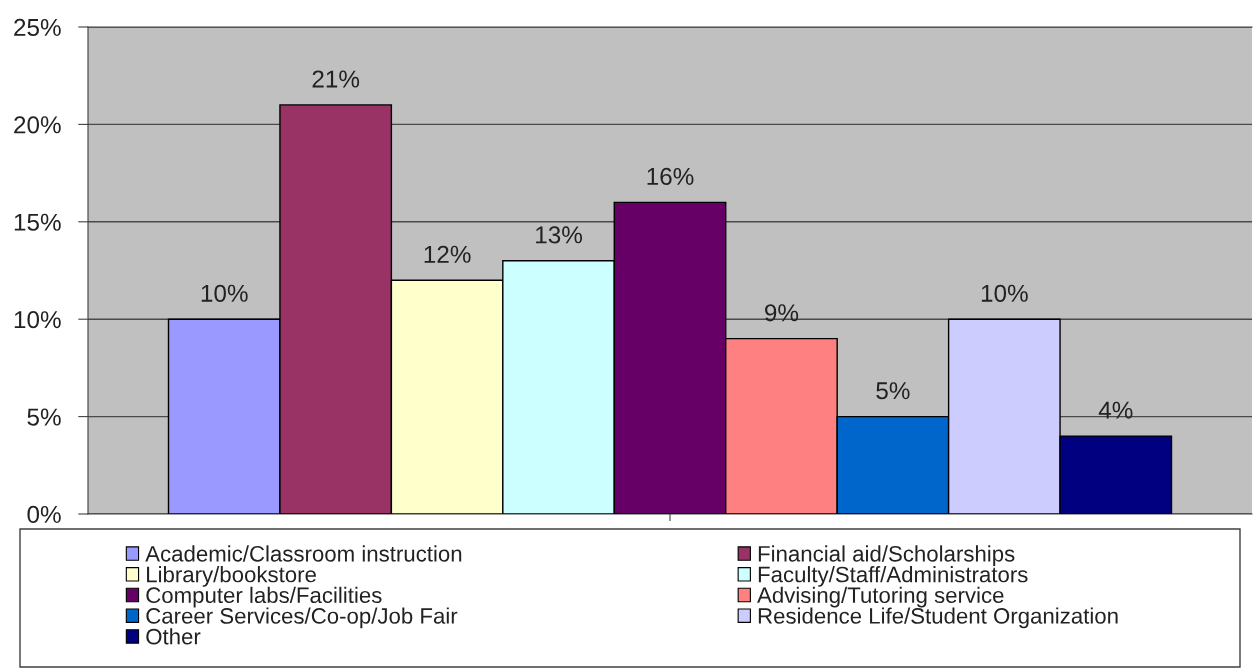 This screenshot has width=1254, height=671. Describe the element at coordinates (37, 320) in the screenshot. I see `y-tick-label: 10%` at that location.